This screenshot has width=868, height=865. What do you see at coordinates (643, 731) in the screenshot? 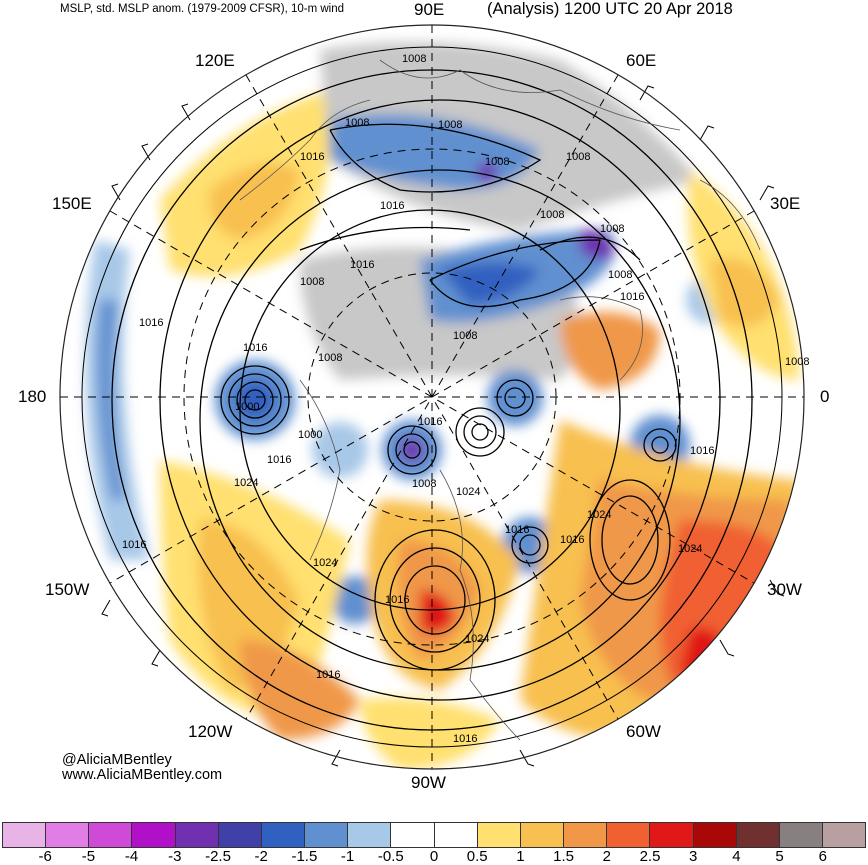
I see `longitude-label-60w: 60W` at bounding box center [643, 731].